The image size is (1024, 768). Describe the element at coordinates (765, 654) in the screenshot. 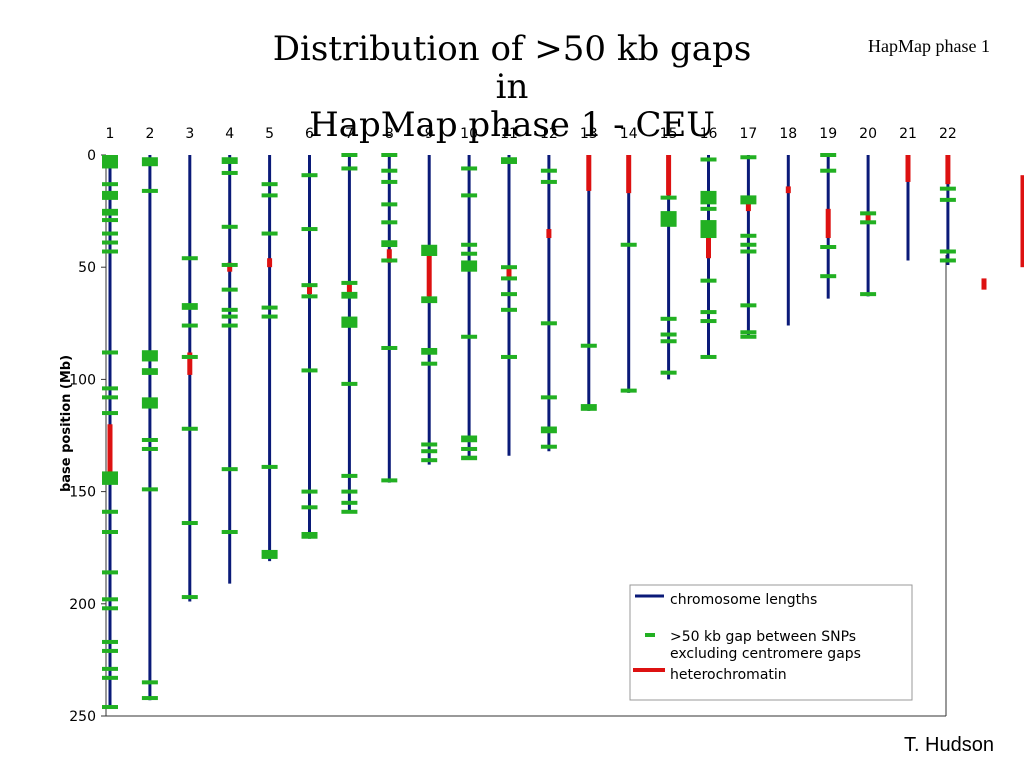

I see `legend-label-gap-line2: excluding centromere gaps` at that location.